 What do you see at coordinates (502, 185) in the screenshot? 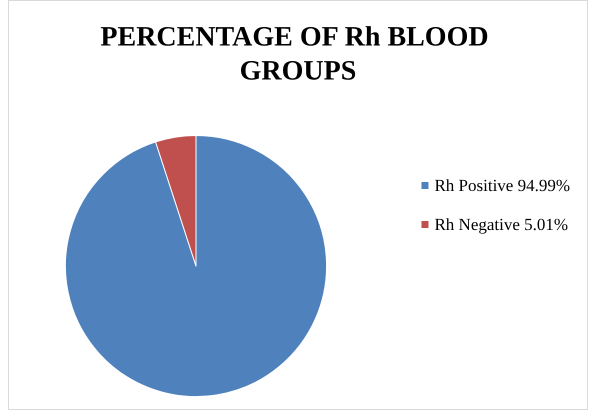
I see `legend-label: Rh Positive 94.99%` at bounding box center [502, 185].